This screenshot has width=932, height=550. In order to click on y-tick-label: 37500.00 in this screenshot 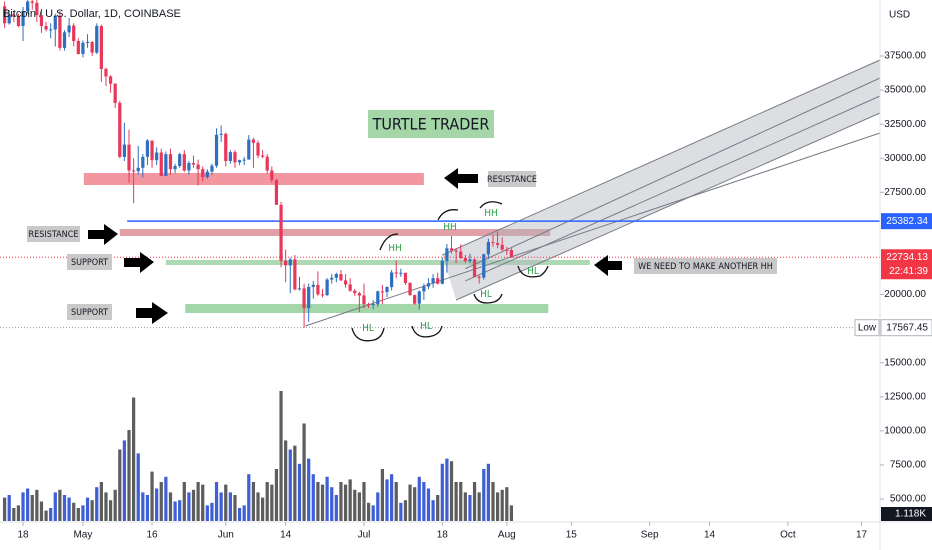, I will do `click(905, 56)`.